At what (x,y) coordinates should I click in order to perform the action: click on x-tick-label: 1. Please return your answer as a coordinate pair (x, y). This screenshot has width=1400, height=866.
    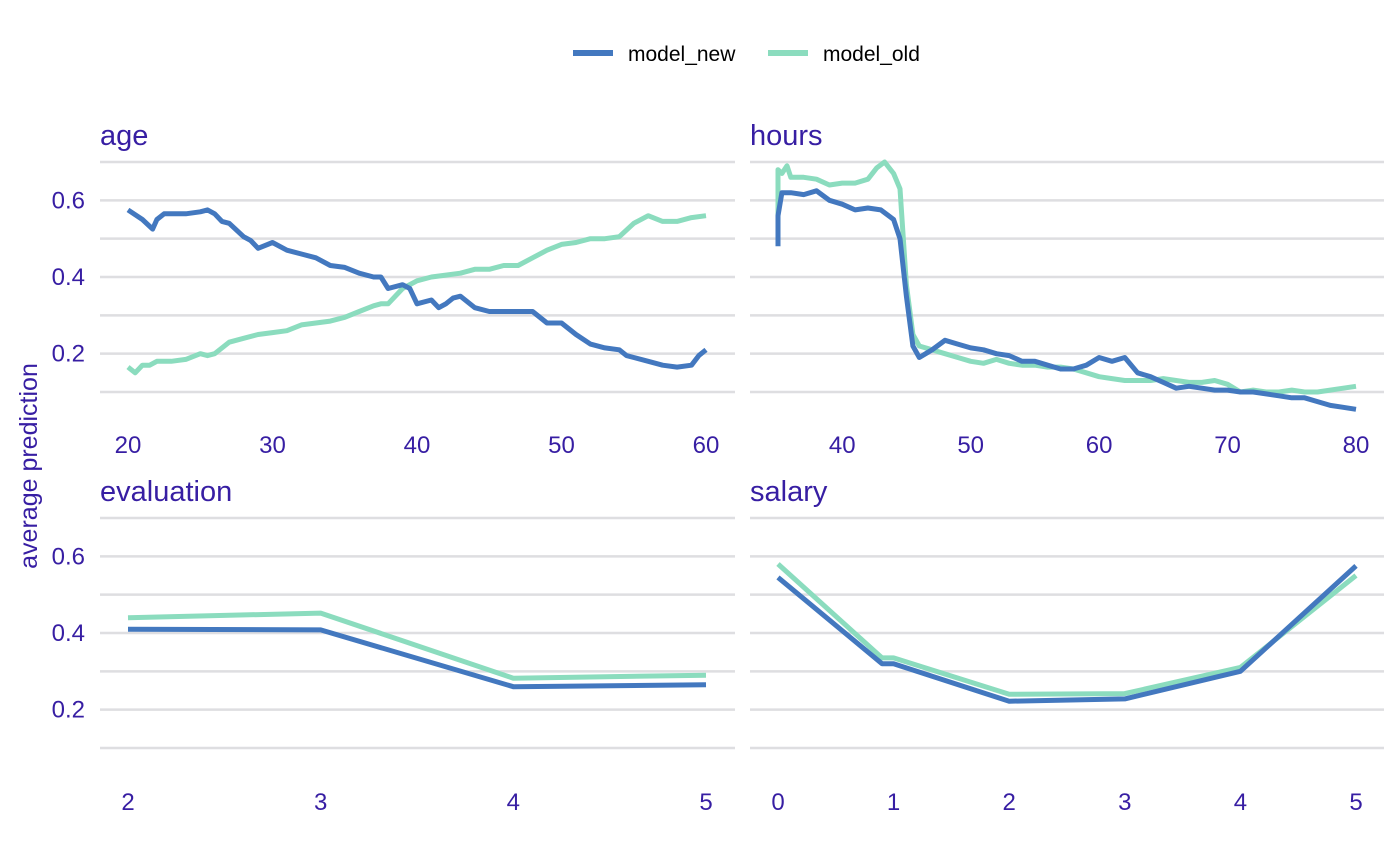
    Looking at the image, I should click on (893, 802).